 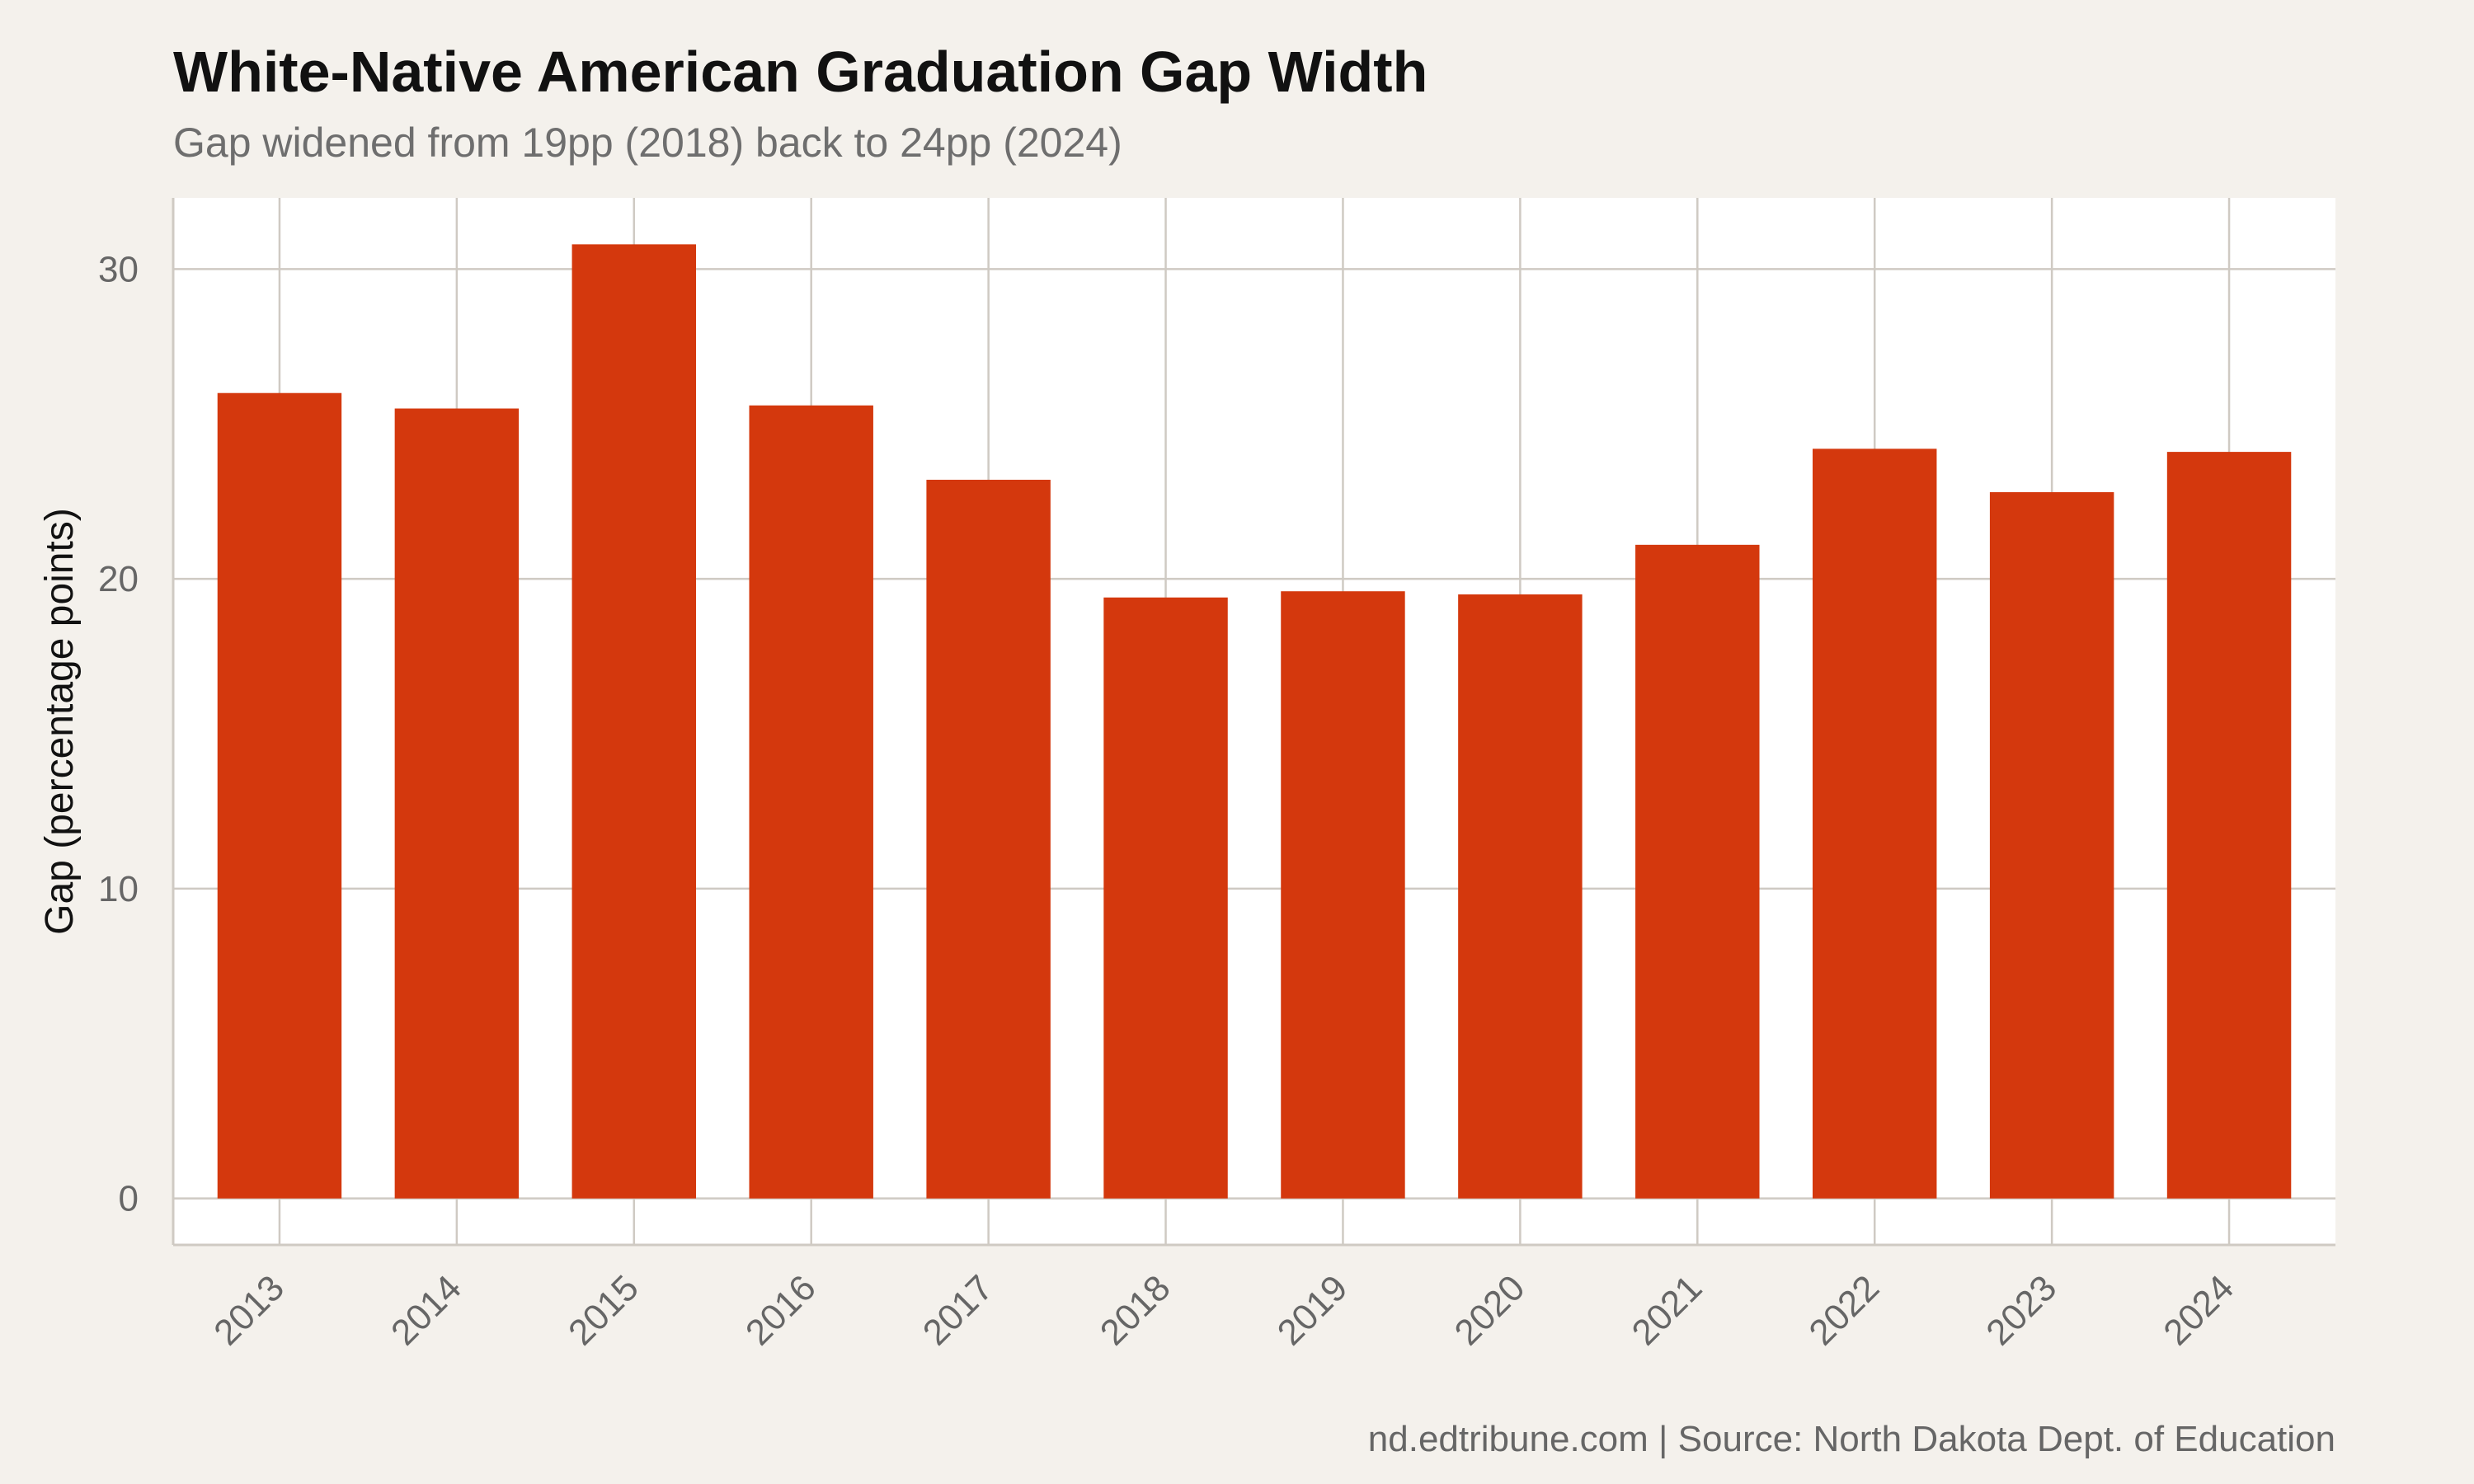 What do you see at coordinates (129, 1199) in the screenshot?
I see `y-tick-label: 0` at bounding box center [129, 1199].